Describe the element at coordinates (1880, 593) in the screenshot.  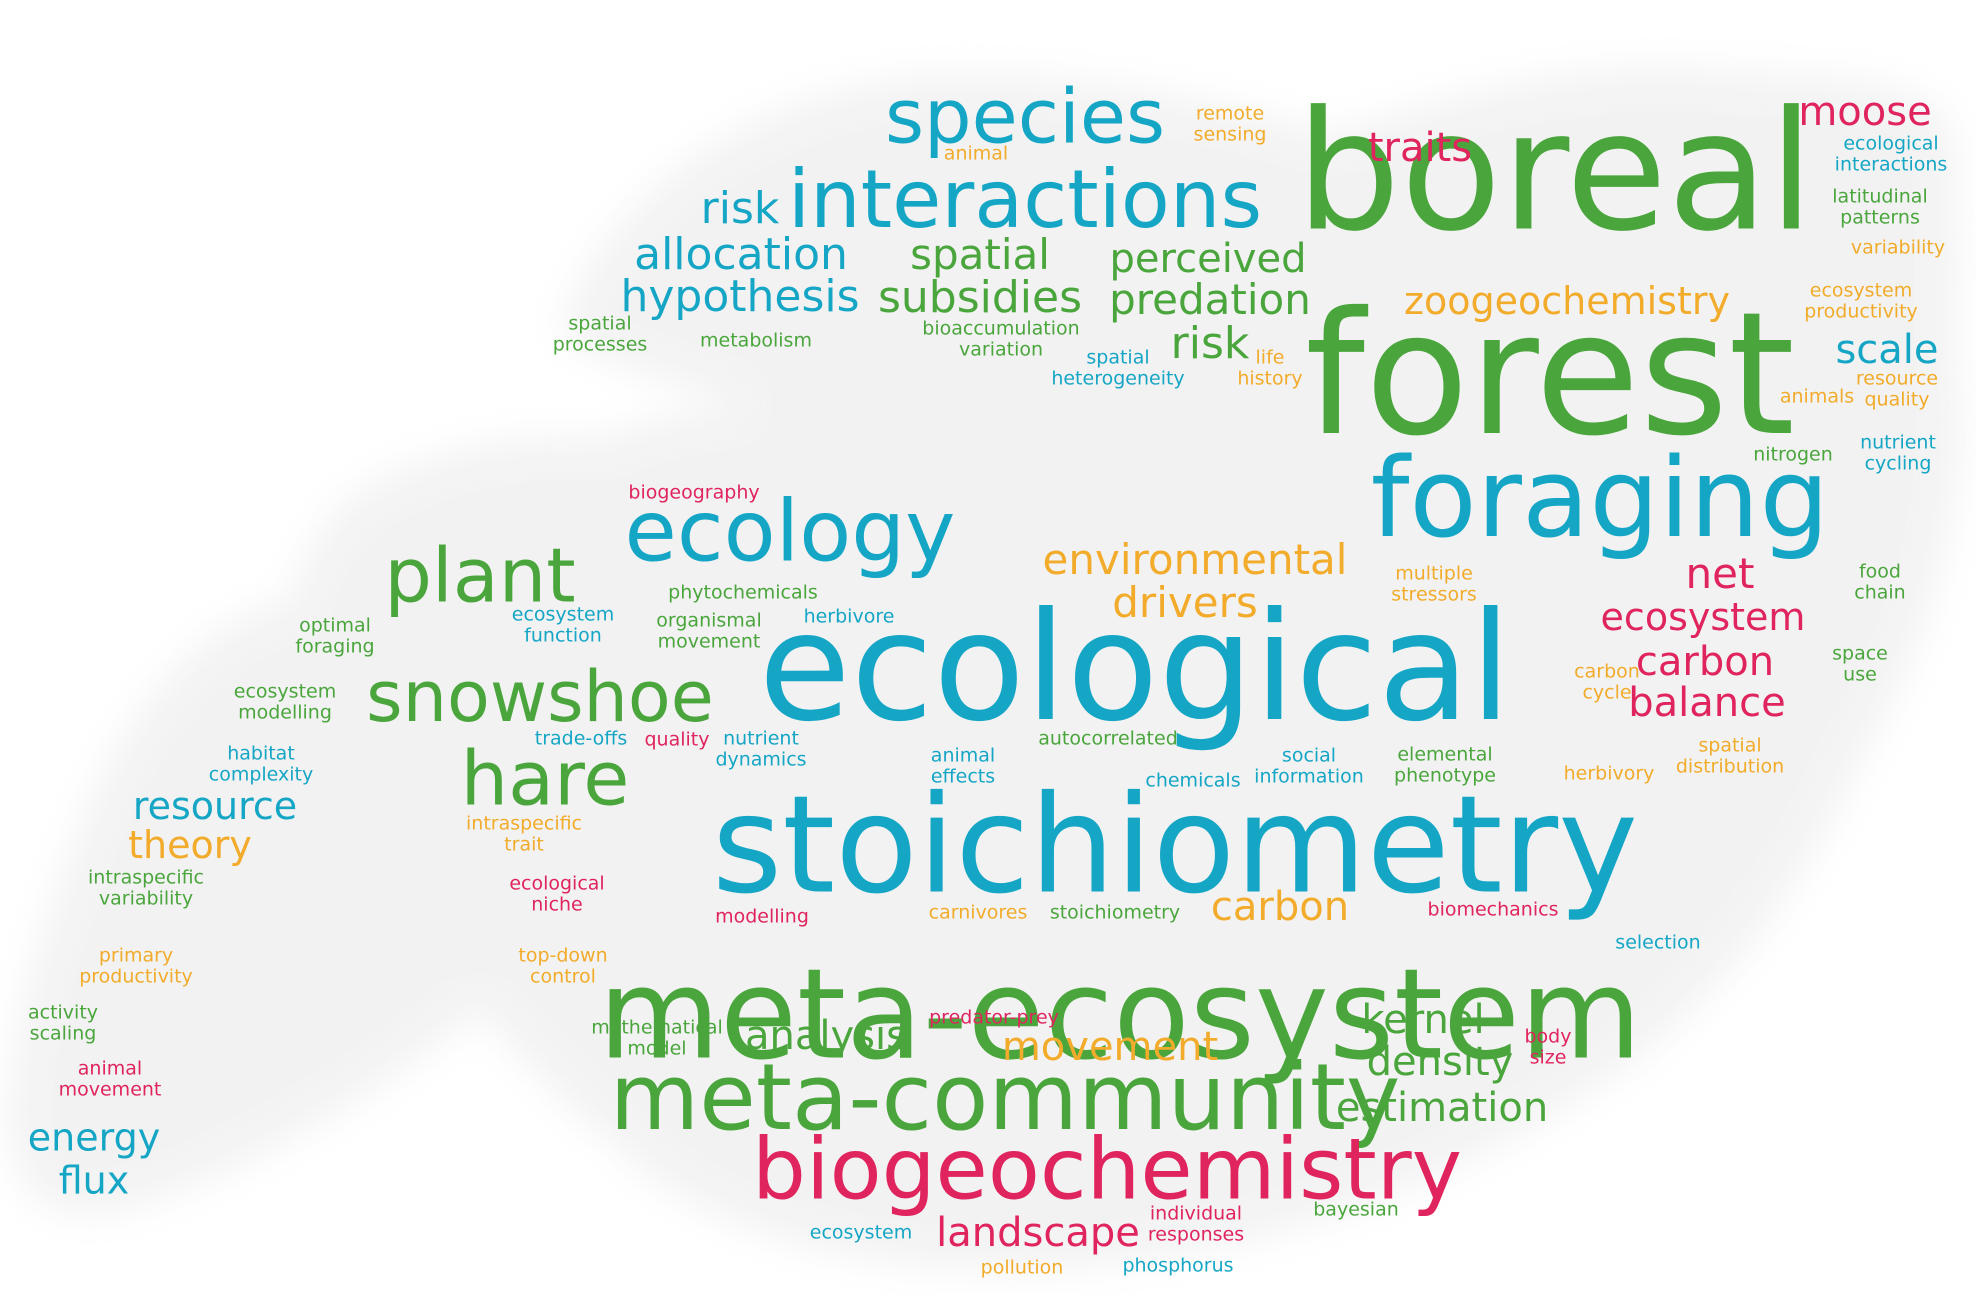
I see `word-line: chain` at that location.